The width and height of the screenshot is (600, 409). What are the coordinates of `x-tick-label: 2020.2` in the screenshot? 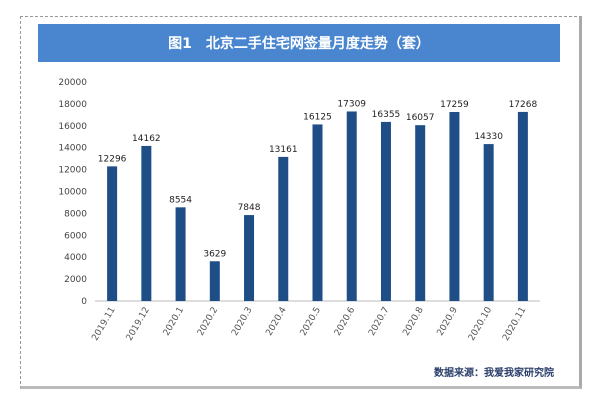 It's located at (208, 322).